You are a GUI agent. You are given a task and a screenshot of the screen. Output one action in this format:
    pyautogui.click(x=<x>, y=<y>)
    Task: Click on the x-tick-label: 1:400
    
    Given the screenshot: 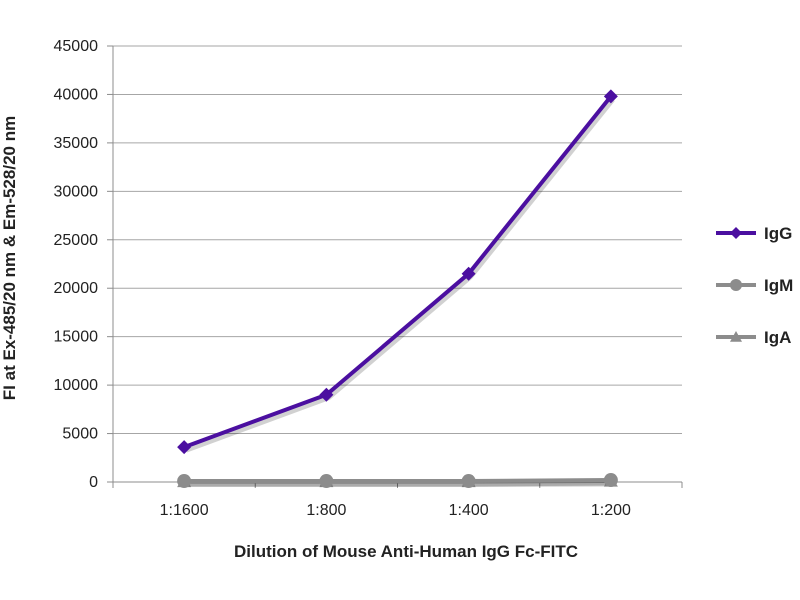 What is the action you would take?
    pyautogui.click(x=469, y=510)
    